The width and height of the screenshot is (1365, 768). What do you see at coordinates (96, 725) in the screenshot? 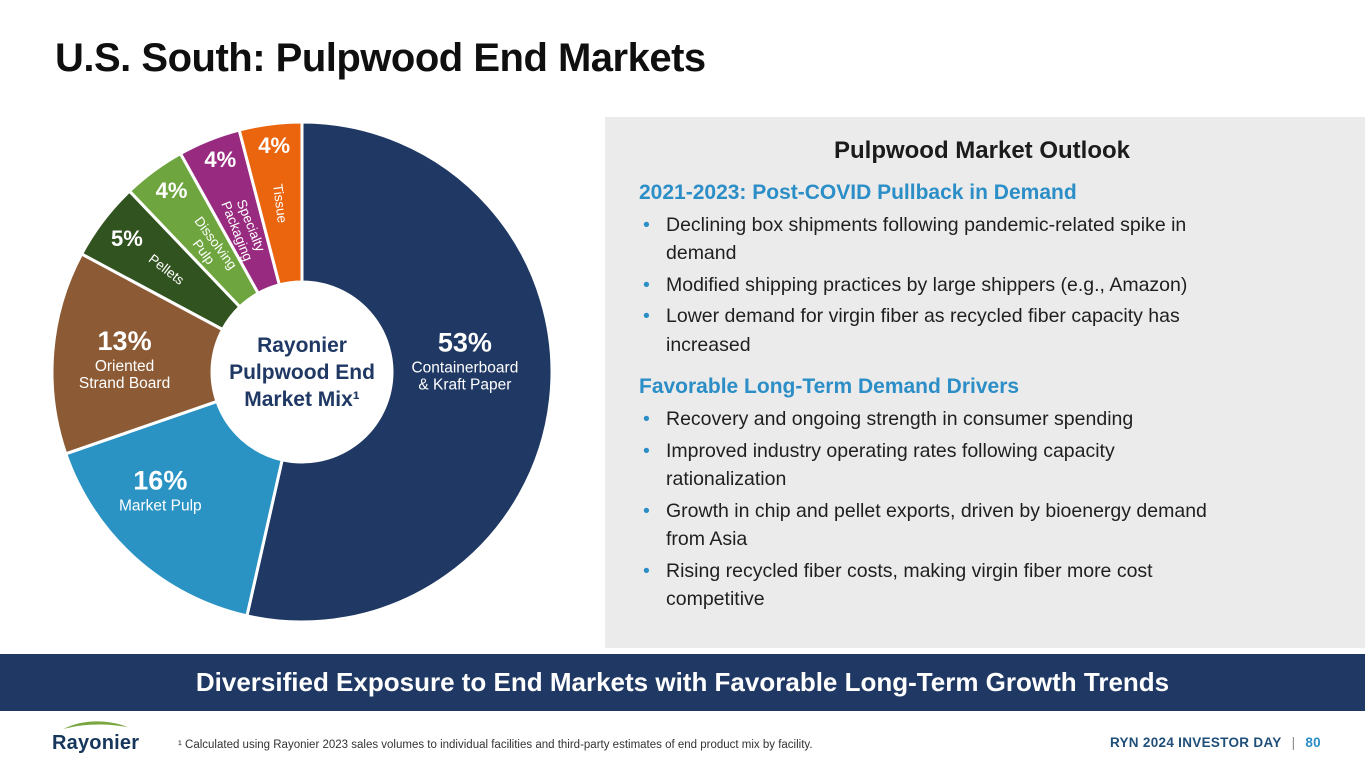
I see `rayonier-leaf-swoosh-icon` at bounding box center [96, 725].